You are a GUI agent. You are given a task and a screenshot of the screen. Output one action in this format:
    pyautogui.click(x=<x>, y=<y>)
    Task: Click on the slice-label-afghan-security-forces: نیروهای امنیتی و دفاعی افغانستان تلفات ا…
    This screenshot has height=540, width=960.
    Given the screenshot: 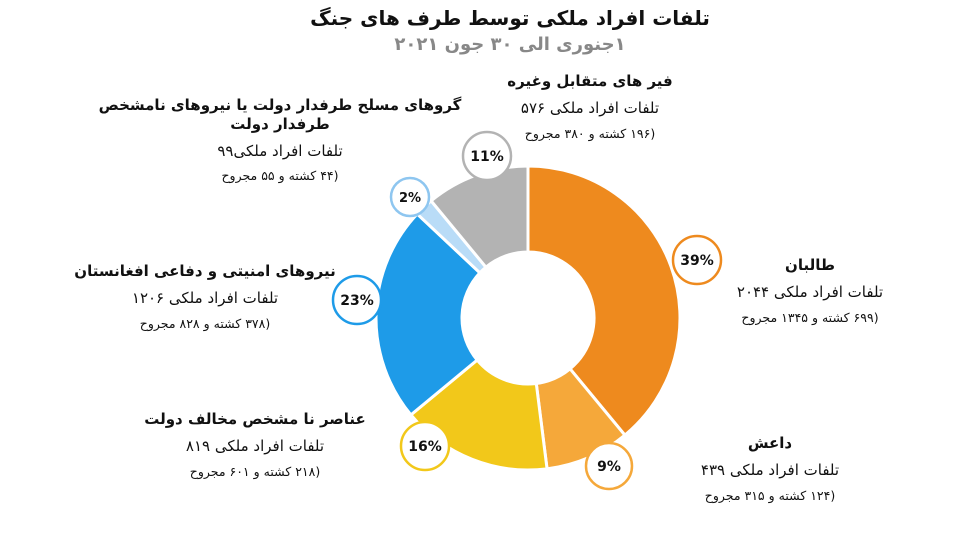 What is the action you would take?
    pyautogui.click(x=205, y=296)
    